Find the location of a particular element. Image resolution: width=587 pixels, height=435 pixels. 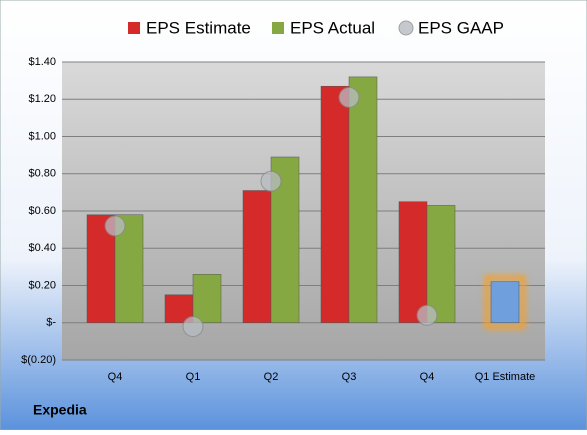

y-tick-label: $0.40 is located at coordinates (42, 248).